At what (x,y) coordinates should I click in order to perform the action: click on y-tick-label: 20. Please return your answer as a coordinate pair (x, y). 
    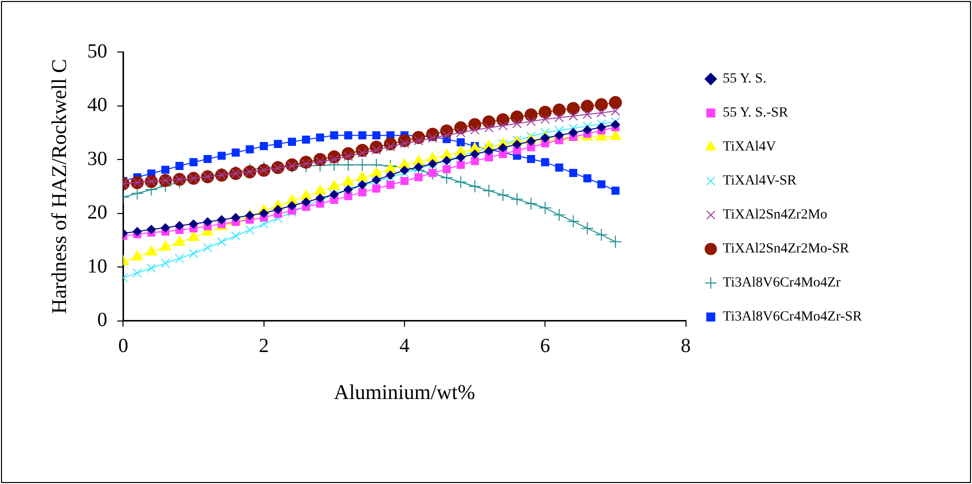
    Looking at the image, I should click on (97, 213).